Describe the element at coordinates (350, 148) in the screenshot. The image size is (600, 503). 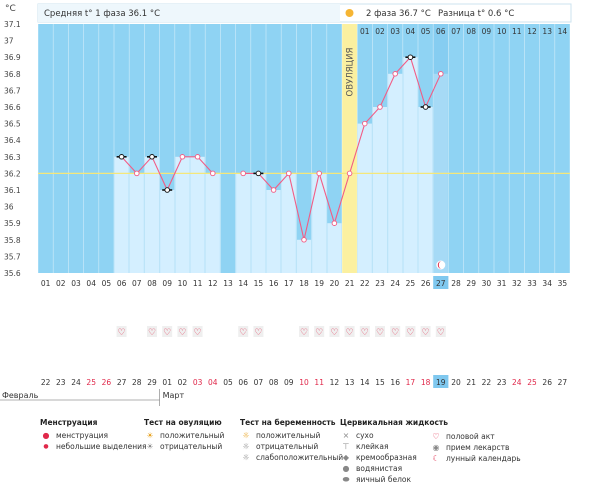
I see `ovulation-column` at that location.